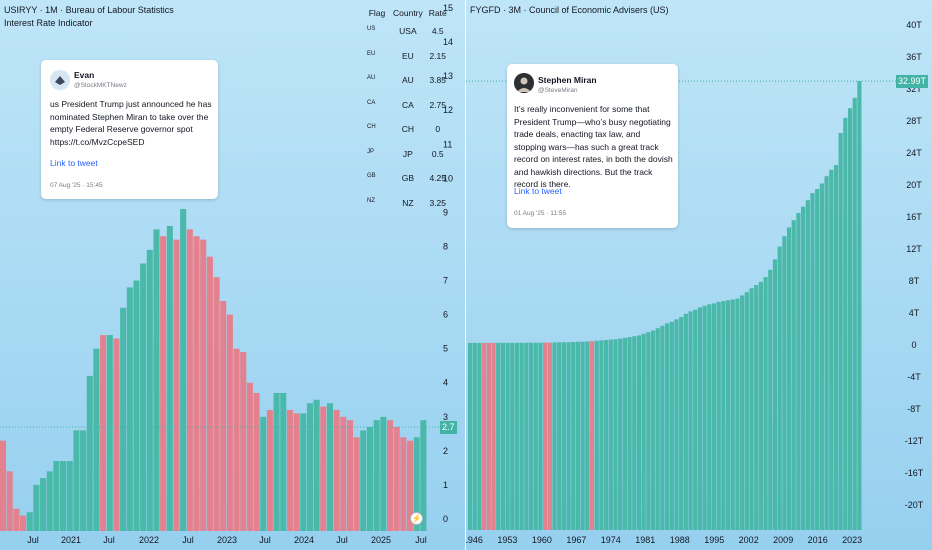  What do you see at coordinates (377, 13) in the screenshot?
I see `rate-table-col-flag: Flag` at bounding box center [377, 13].